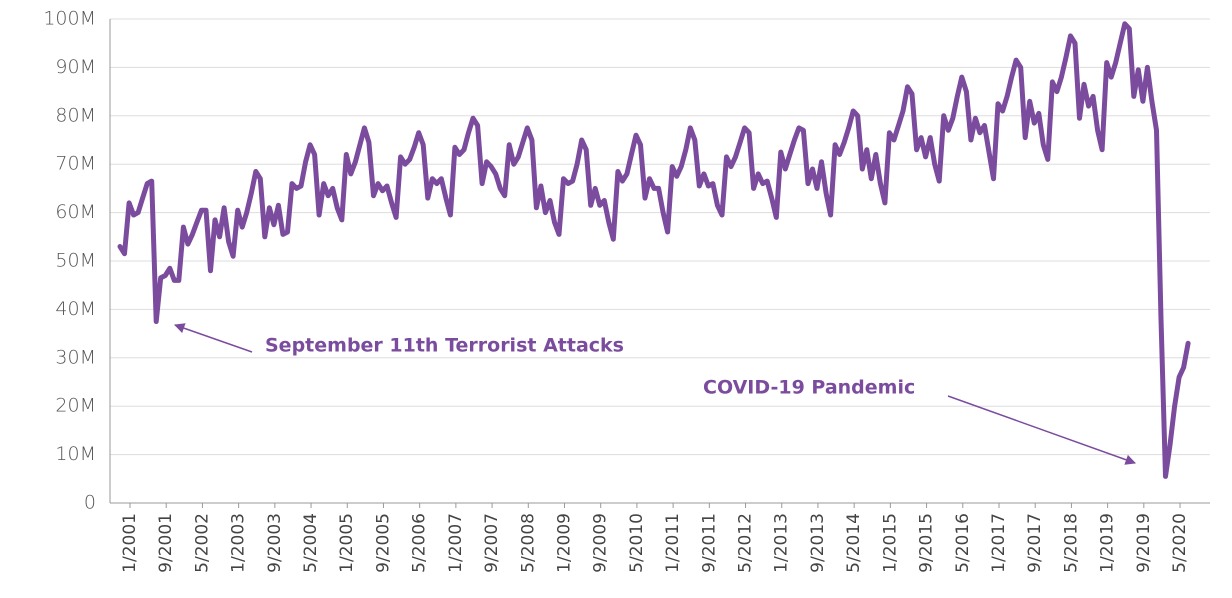 The image size is (1232, 598). Describe the element at coordinates (1071, 543) in the screenshot. I see `x-tick-label: 5/2018` at that location.